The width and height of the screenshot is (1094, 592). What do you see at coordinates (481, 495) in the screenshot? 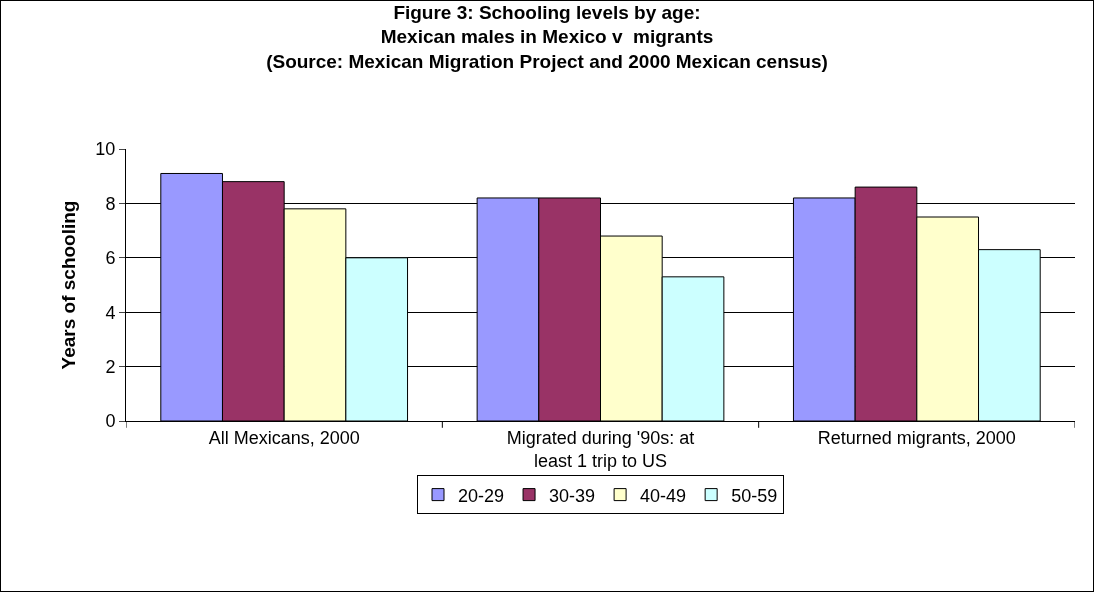
I see `legend-label: 20-29` at bounding box center [481, 495].